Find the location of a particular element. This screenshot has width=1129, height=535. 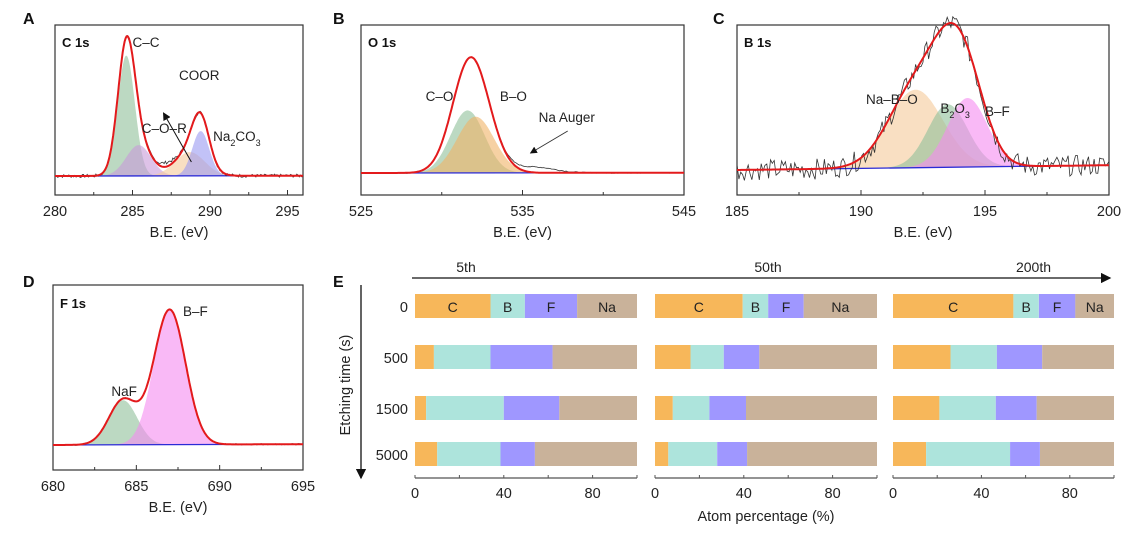

component-peak-c-c is located at coordinates (179, 115).